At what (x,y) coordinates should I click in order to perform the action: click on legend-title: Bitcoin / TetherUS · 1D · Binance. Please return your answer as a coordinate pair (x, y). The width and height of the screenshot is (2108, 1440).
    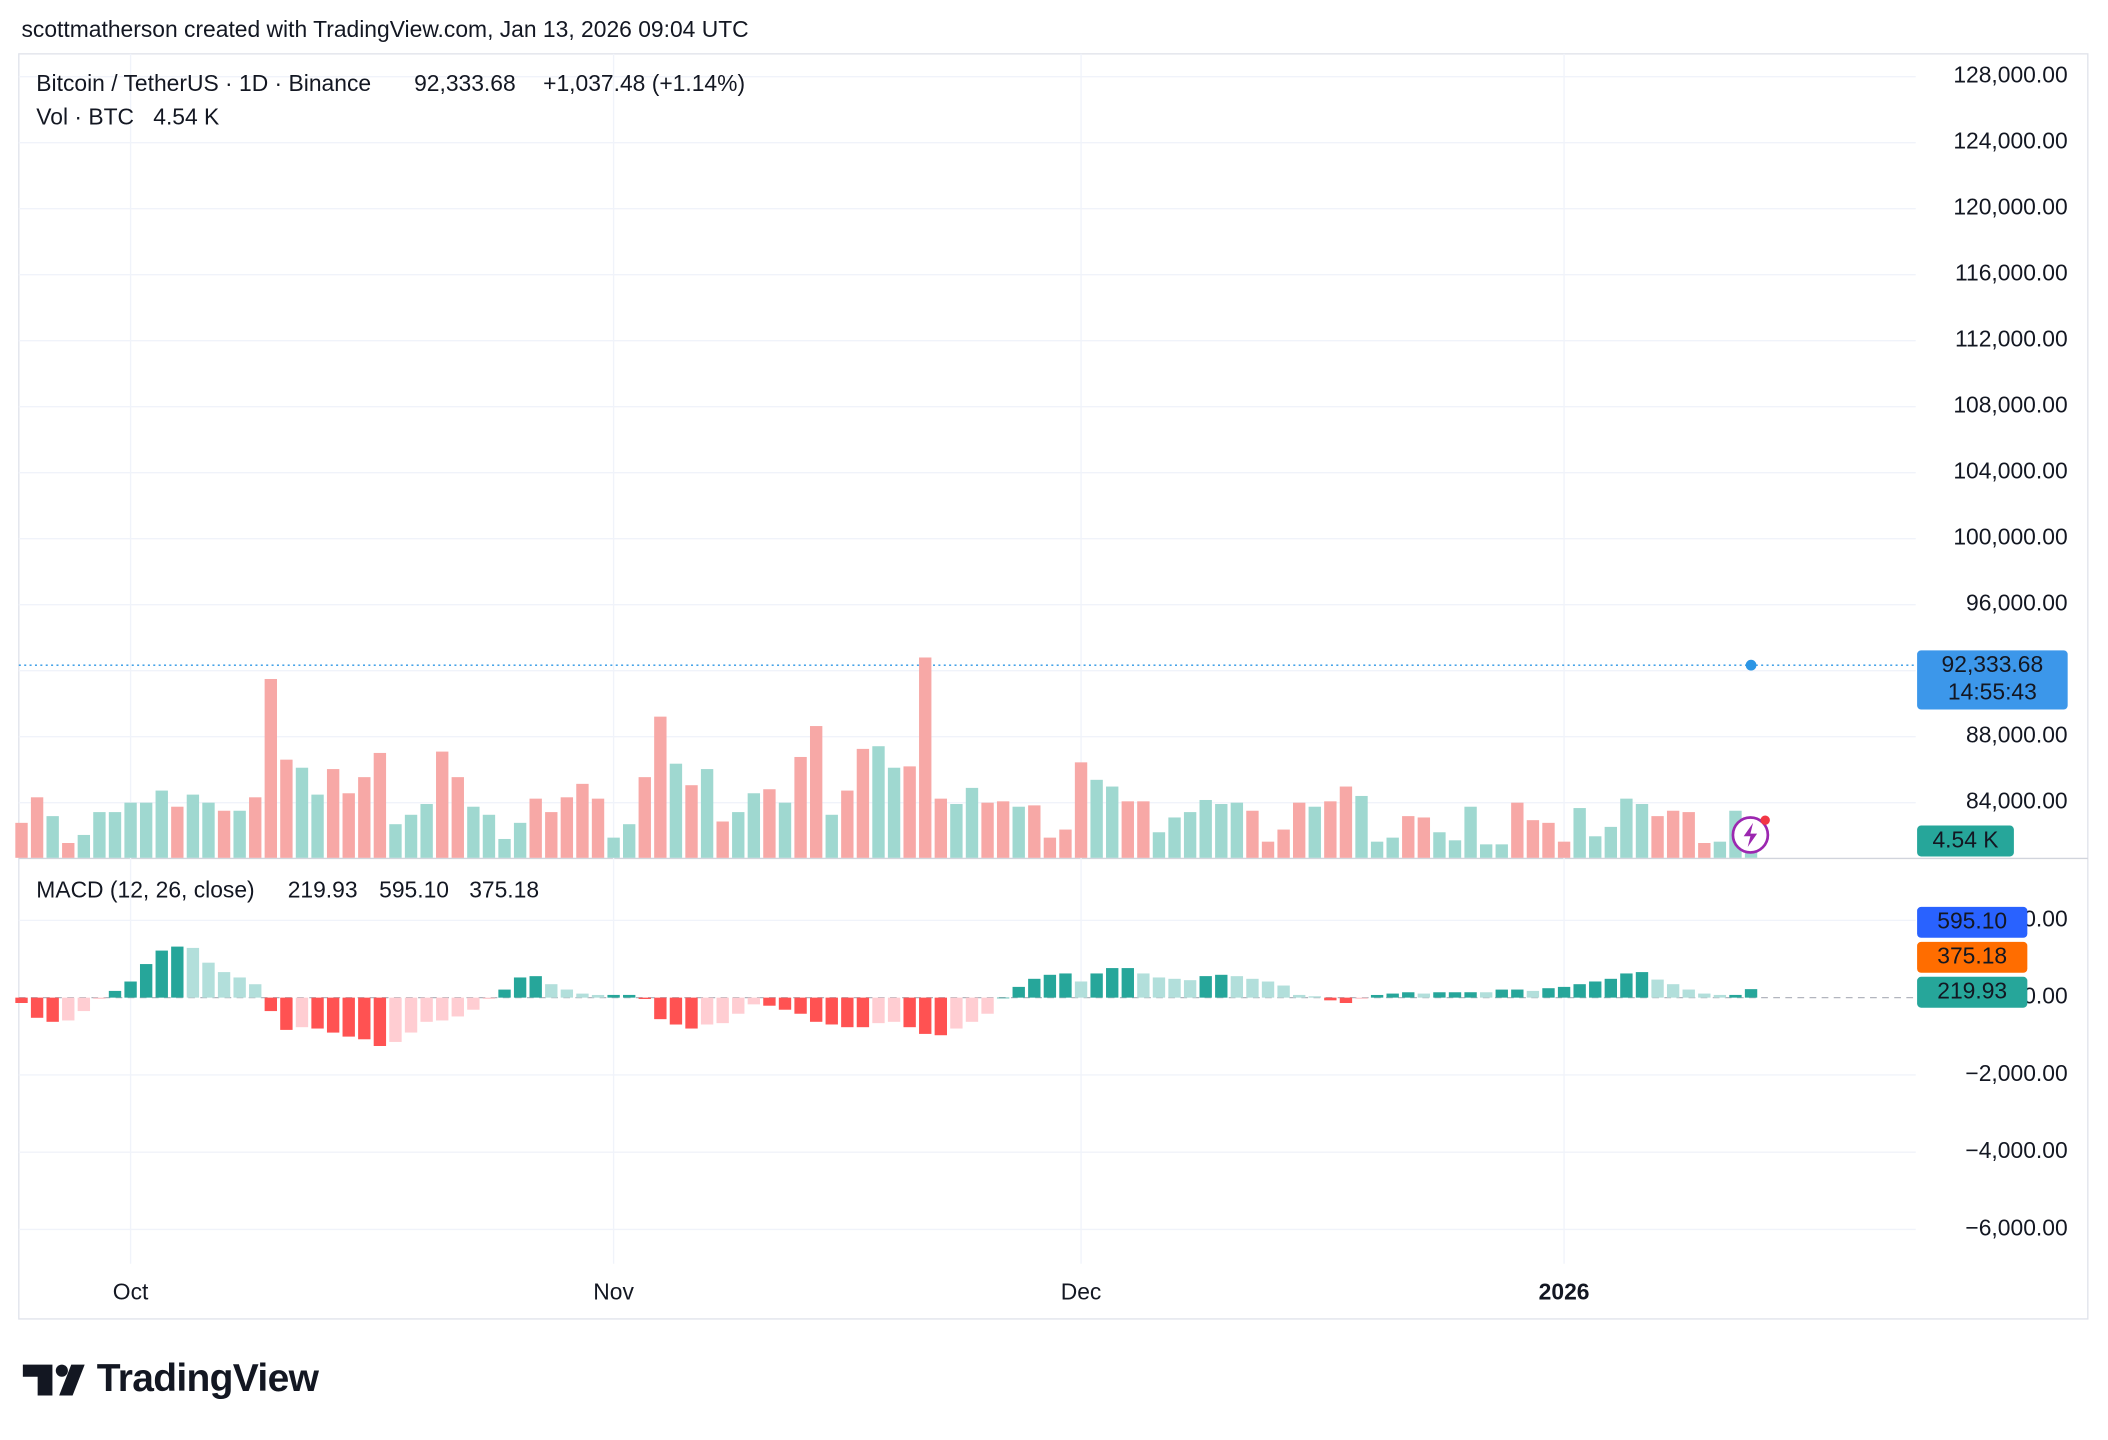
    Looking at the image, I should click on (203, 83).